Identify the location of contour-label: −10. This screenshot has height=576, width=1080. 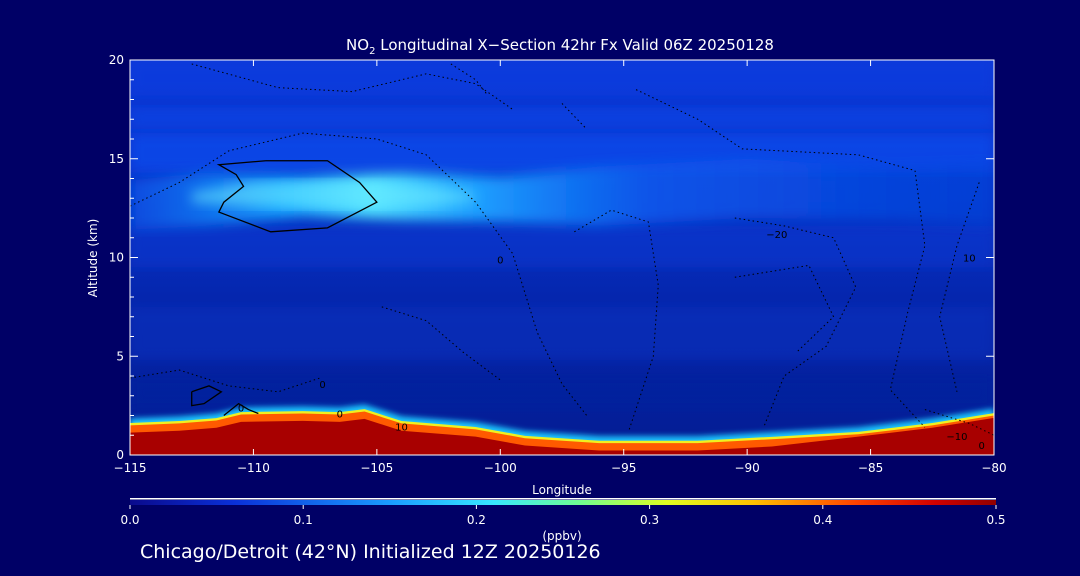
(956, 437).